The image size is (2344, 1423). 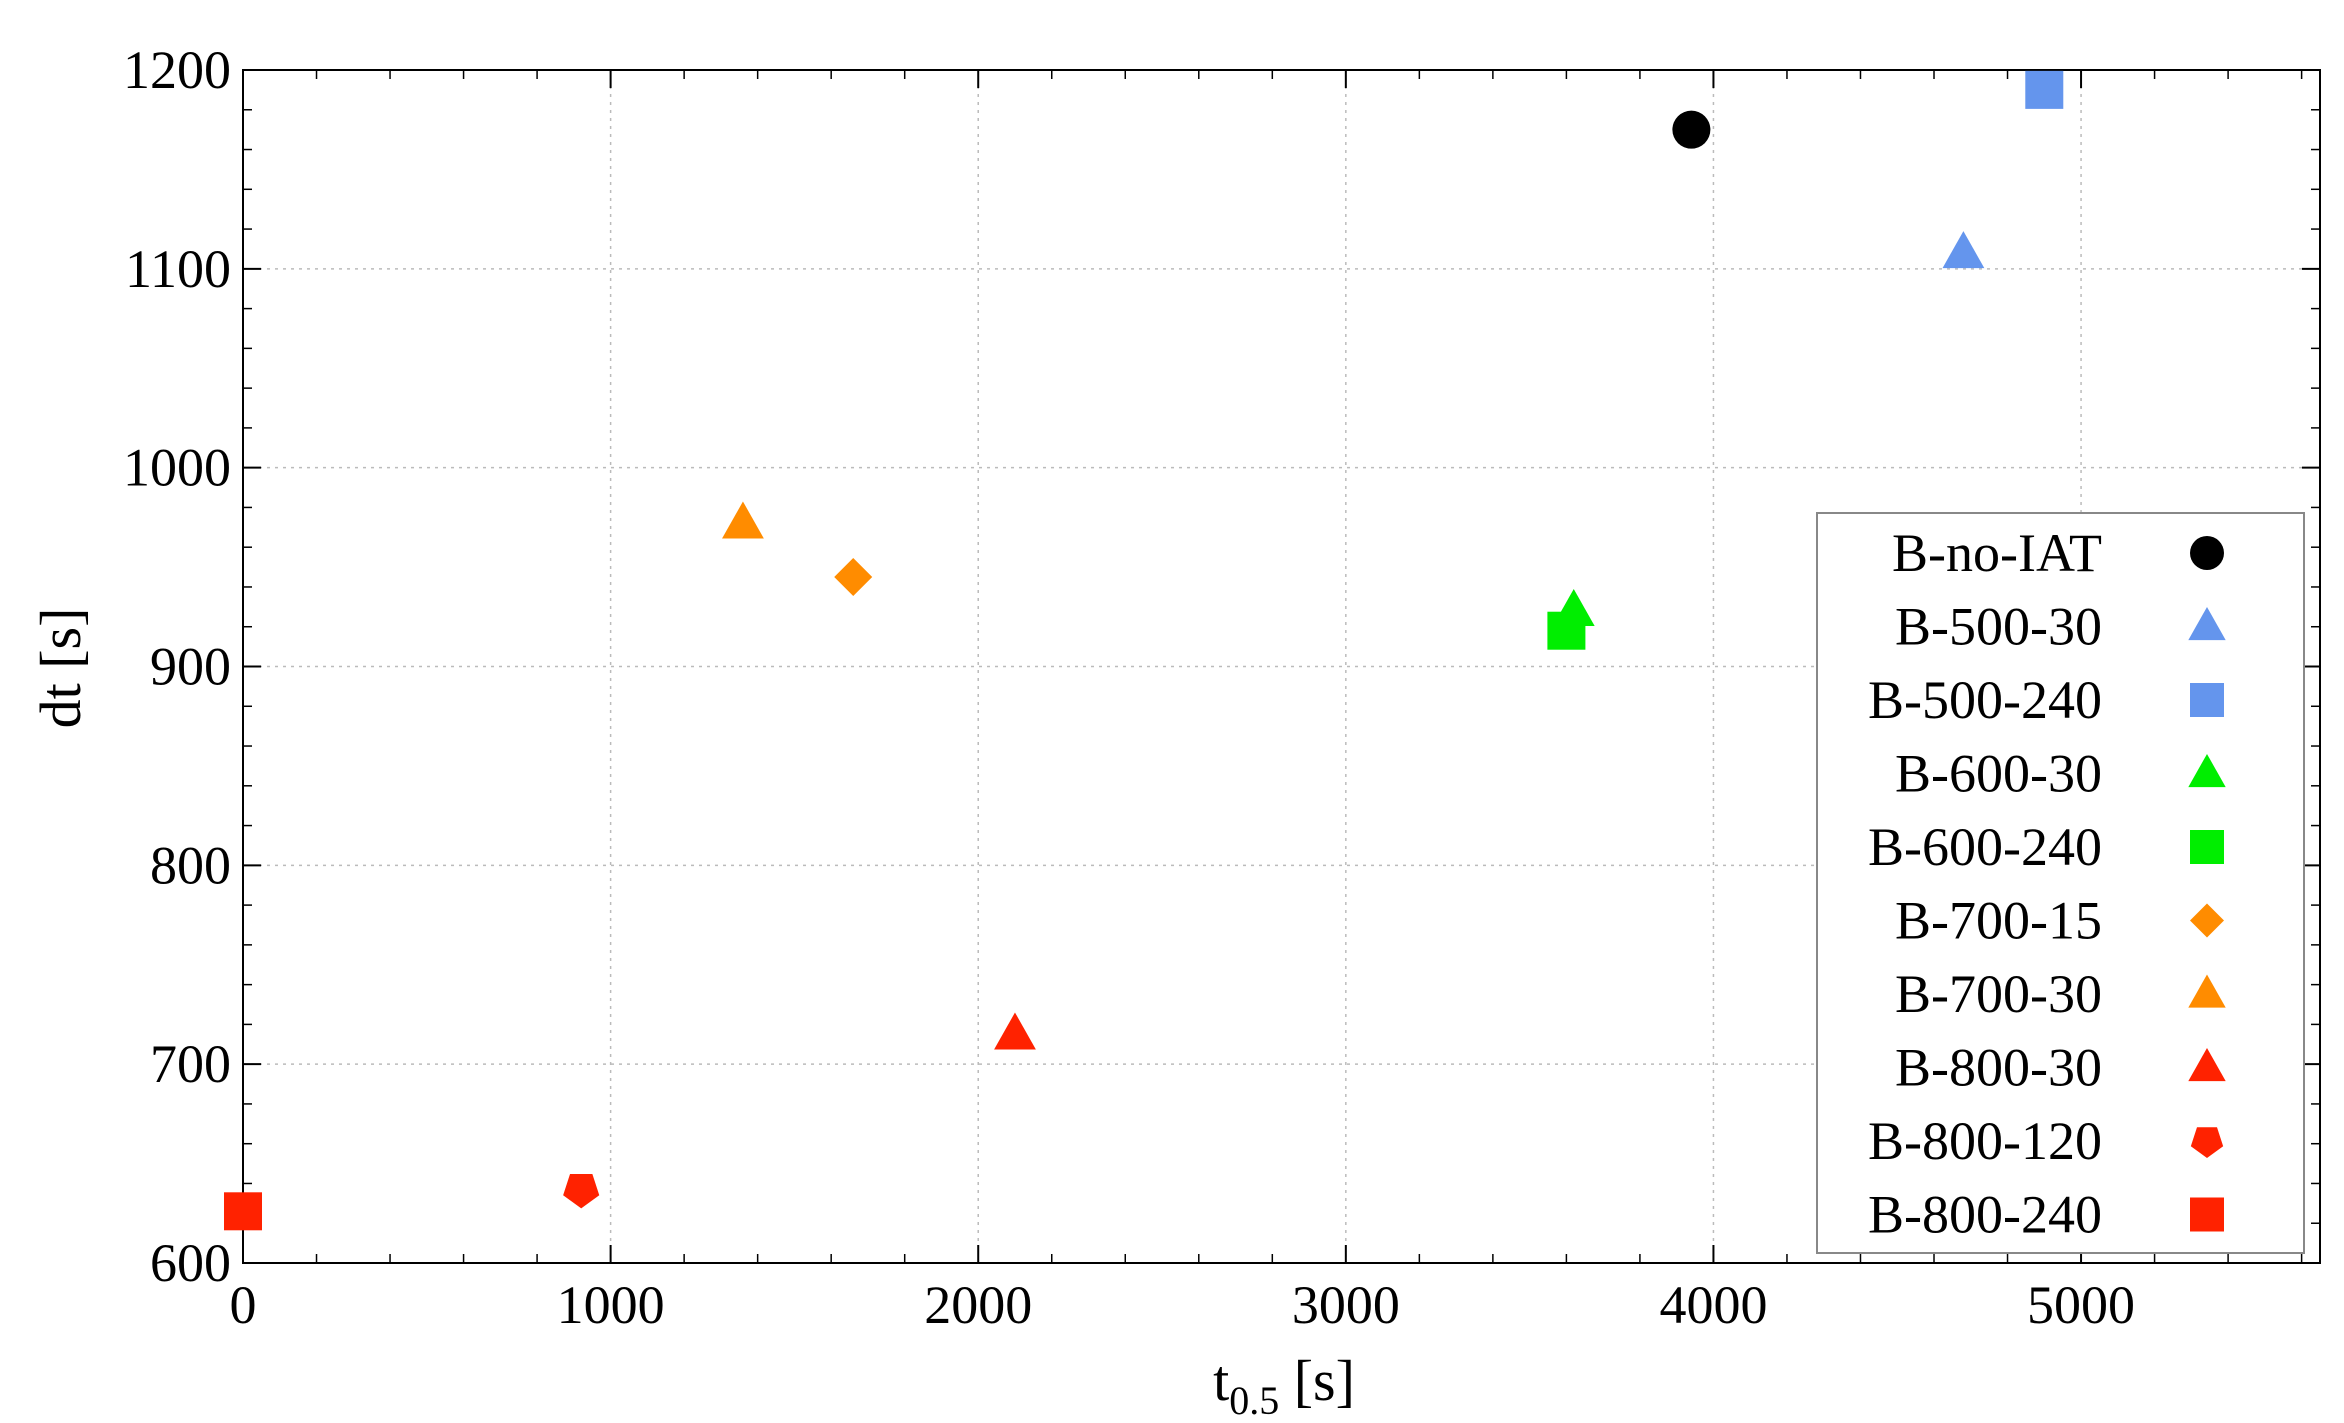 I want to click on x-axis-title-subscript: 0.5, so click(x=1254, y=1400).